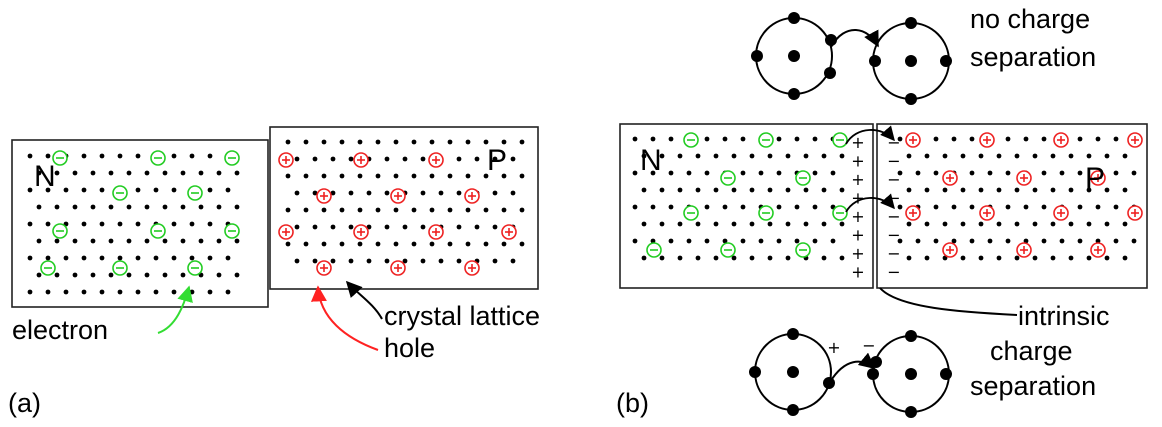 The image size is (1162, 427). Describe the element at coordinates (140, 223) in the screenshot. I see `n-type-block-a` at that location.